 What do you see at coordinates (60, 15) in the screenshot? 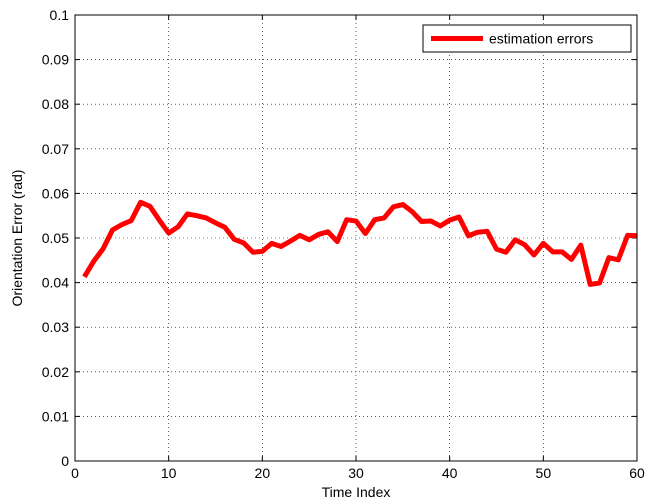
I see `y-tick-label: 0.1` at bounding box center [60, 15].